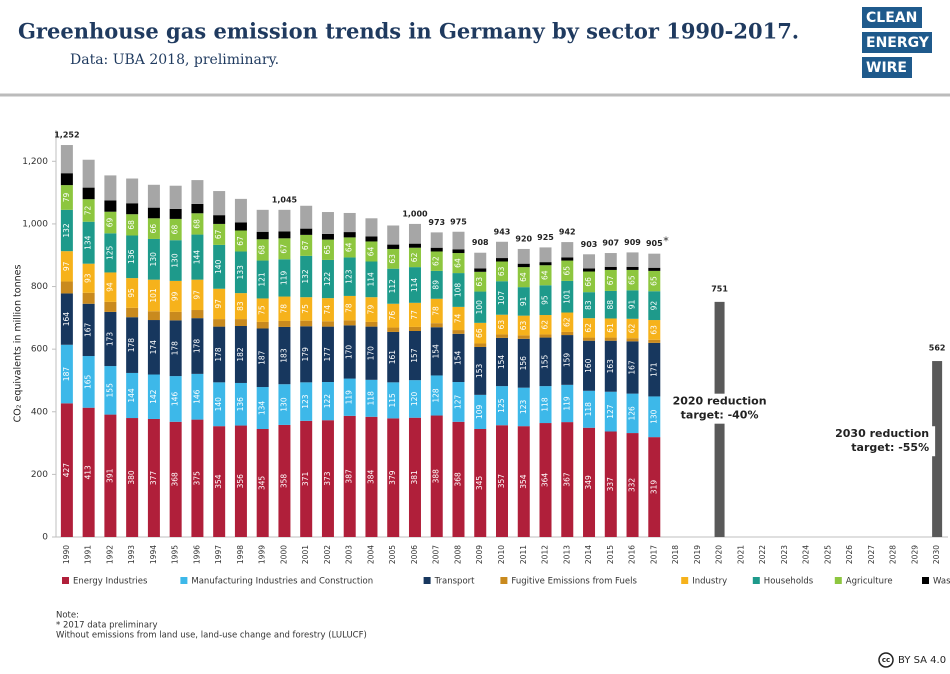 Image resolution: width=950 pixels, height=674 pixels. I want to click on x-tick-label: 2010, so click(501, 554).